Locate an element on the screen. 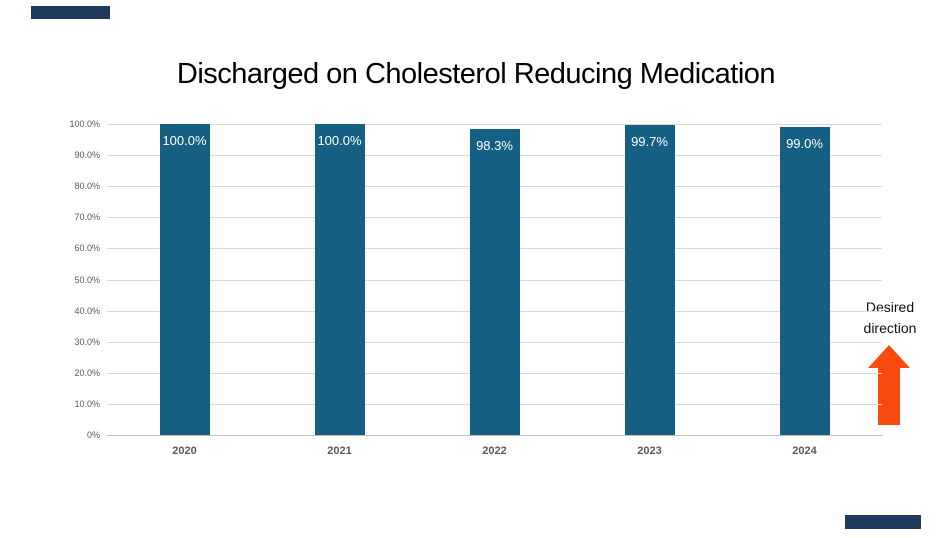 The image size is (952, 538). y-tick-label: 40.0% is located at coordinates (87, 310).